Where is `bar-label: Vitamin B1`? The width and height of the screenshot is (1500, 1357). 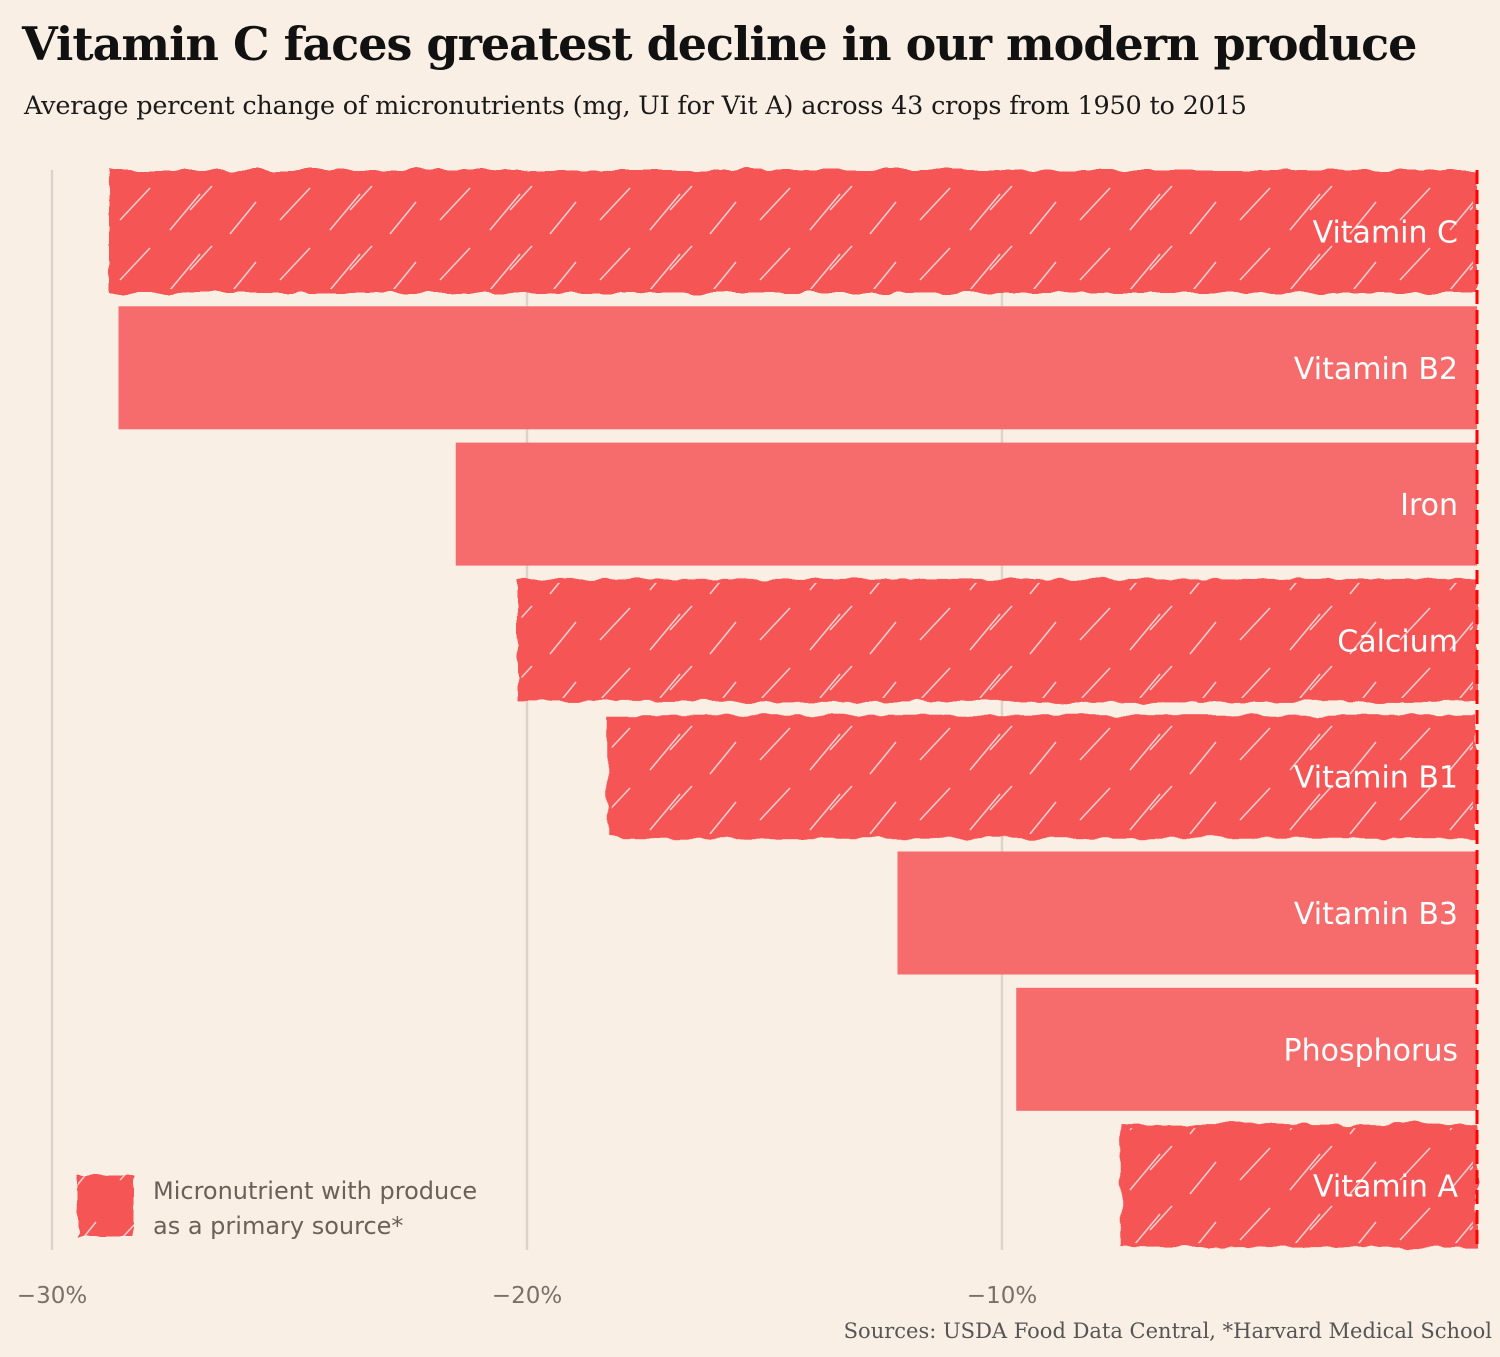 bar-label: Vitamin B1 is located at coordinates (1376, 778).